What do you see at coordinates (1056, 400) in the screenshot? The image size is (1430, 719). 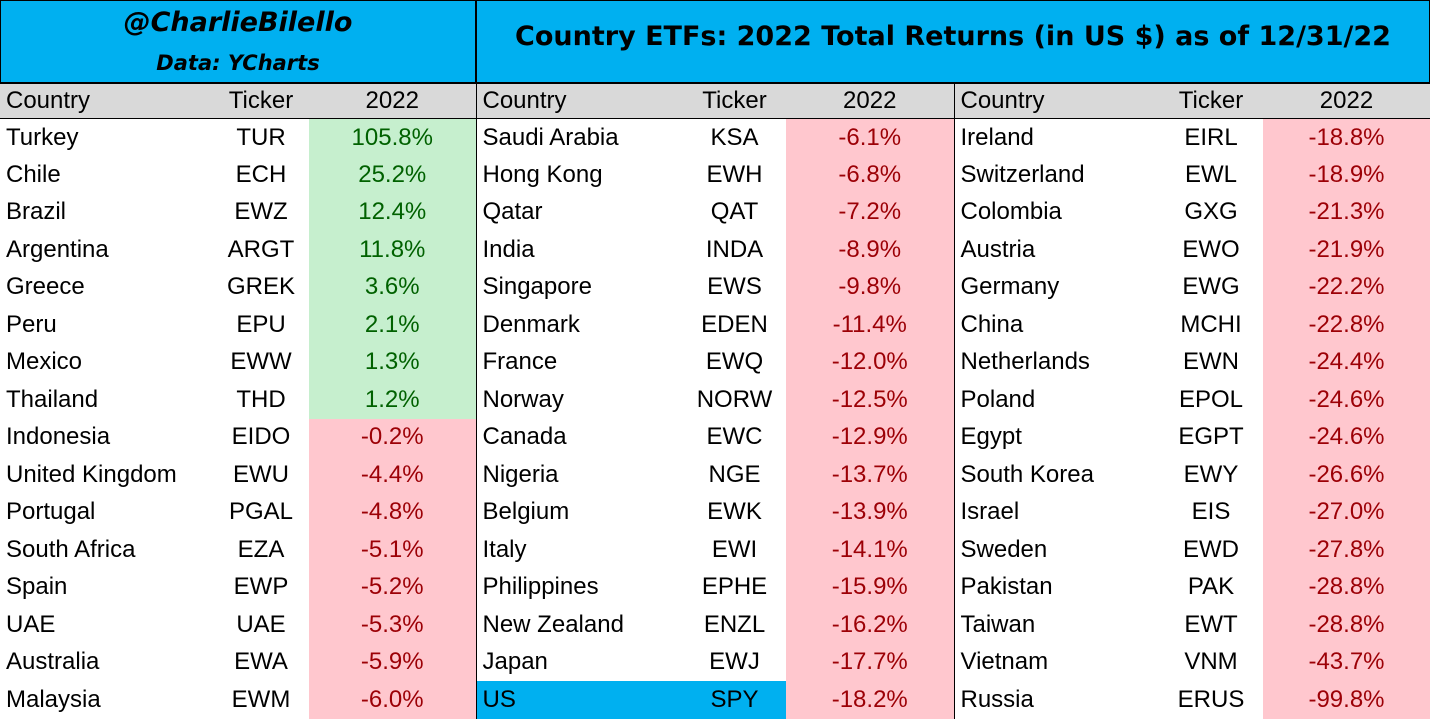 I see `country-cell: Poland` at bounding box center [1056, 400].